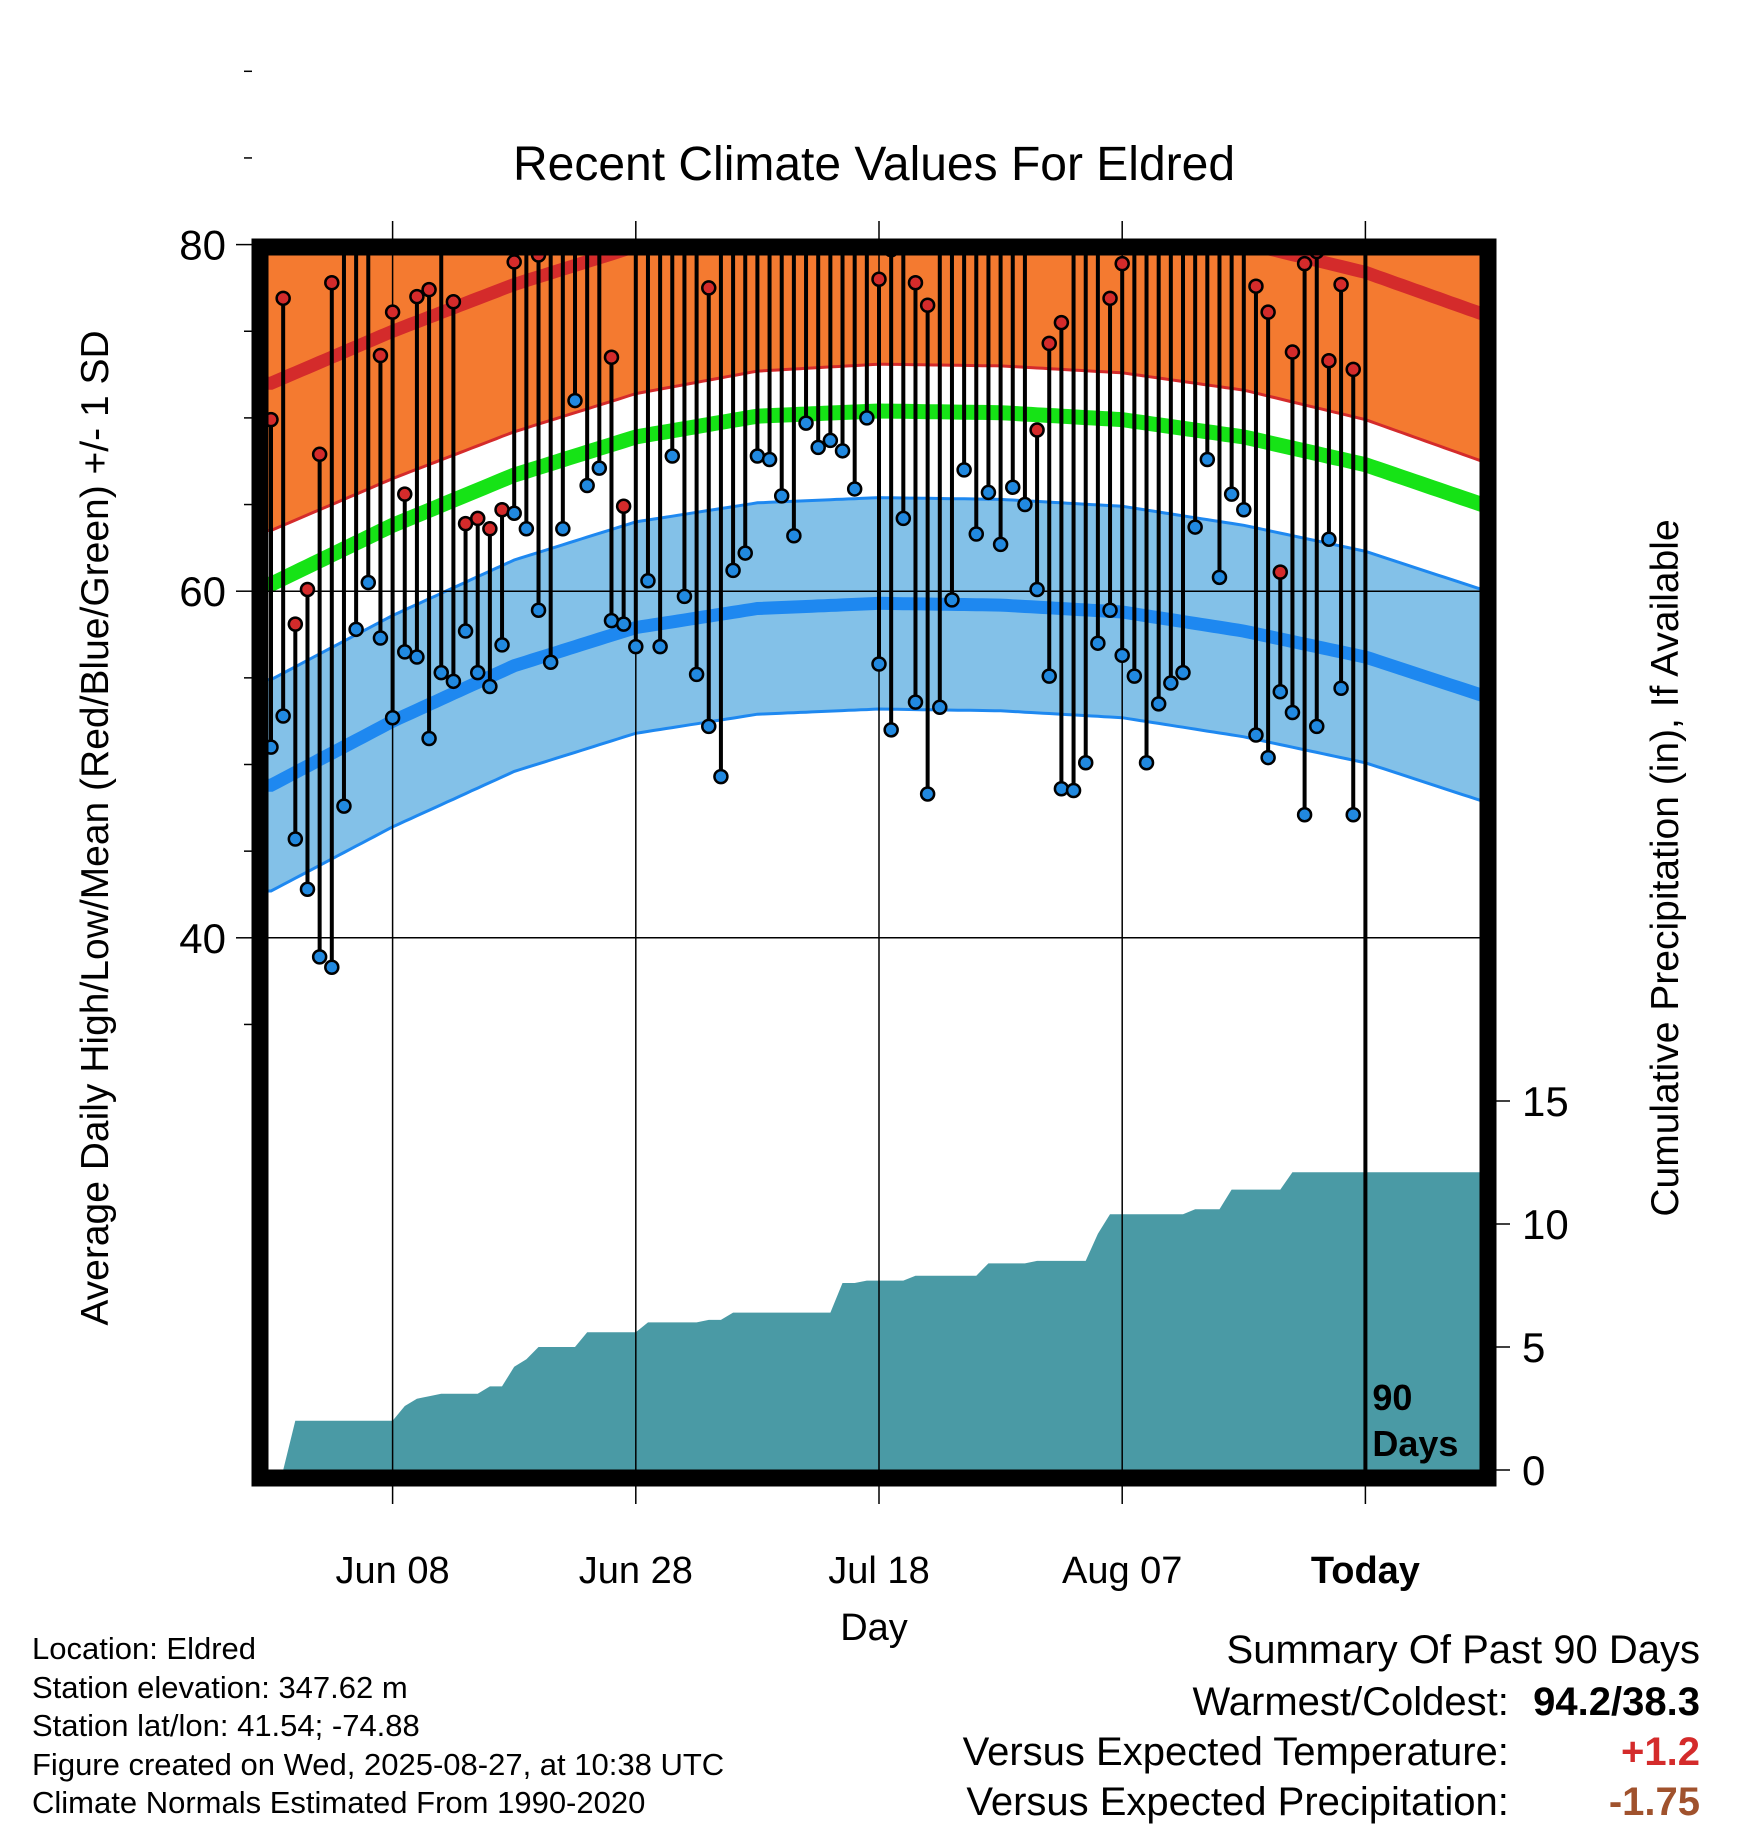 The height and width of the screenshot is (1828, 1748). I want to click on warm-cold-row: Warmest/Coldest: 94.2/38.3, so click(1332, 1702).